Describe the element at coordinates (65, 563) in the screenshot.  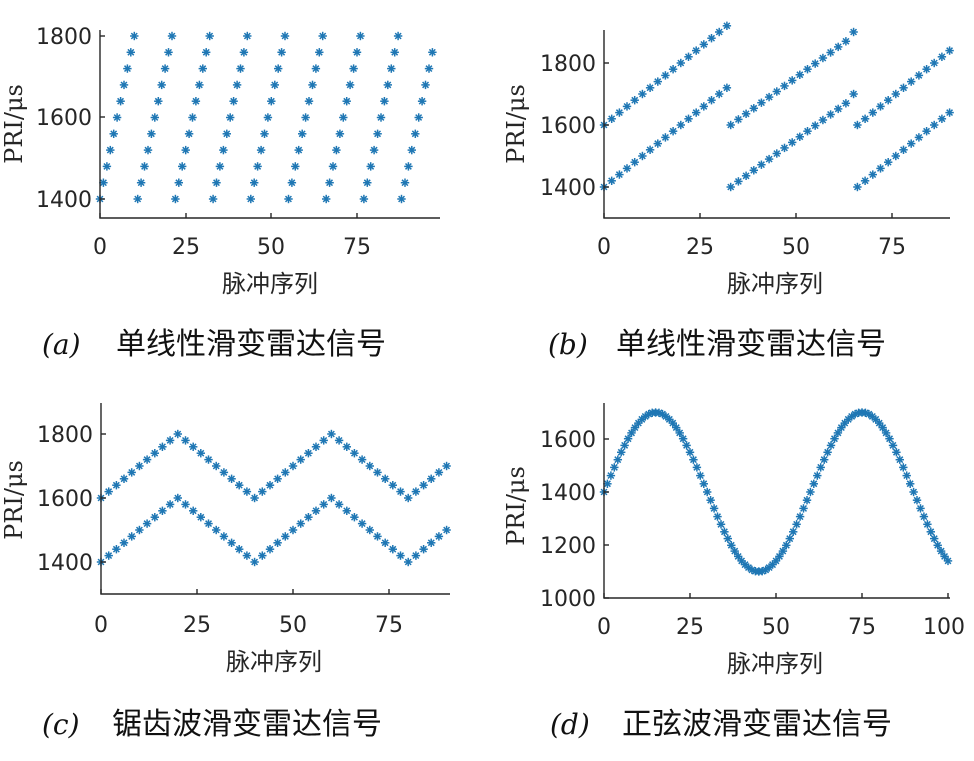
I see `panel-c-ytick-label: 1400` at that location.